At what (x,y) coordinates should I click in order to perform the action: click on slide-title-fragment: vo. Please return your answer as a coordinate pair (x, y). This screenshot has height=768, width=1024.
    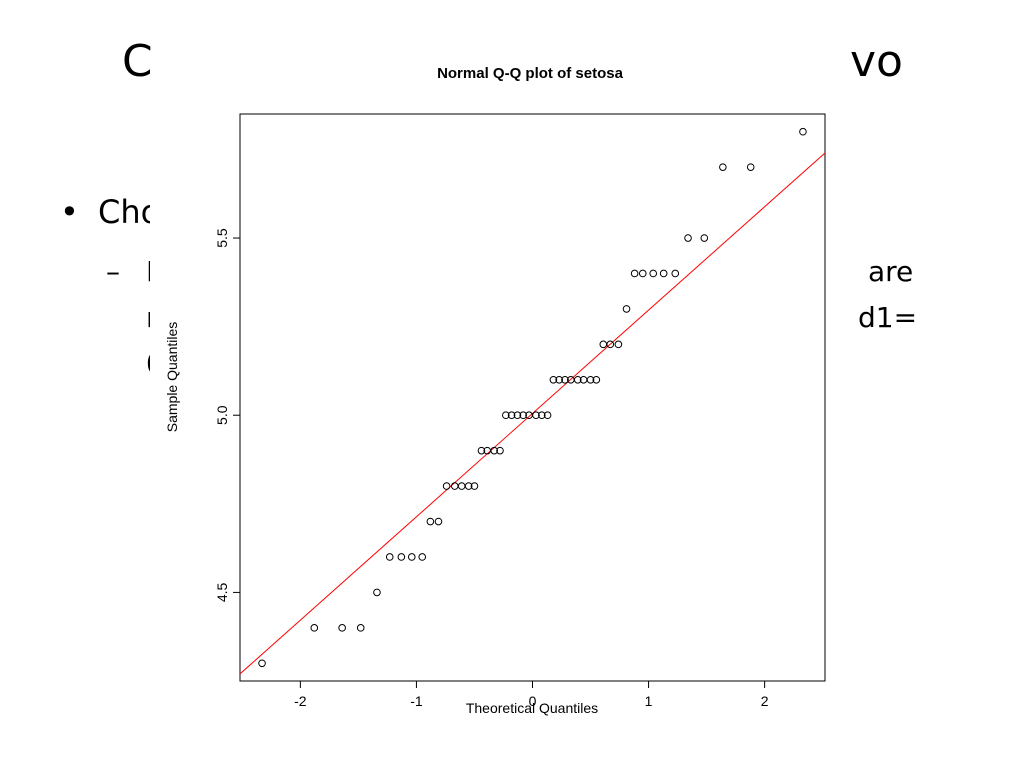
    Looking at the image, I should click on (876, 61).